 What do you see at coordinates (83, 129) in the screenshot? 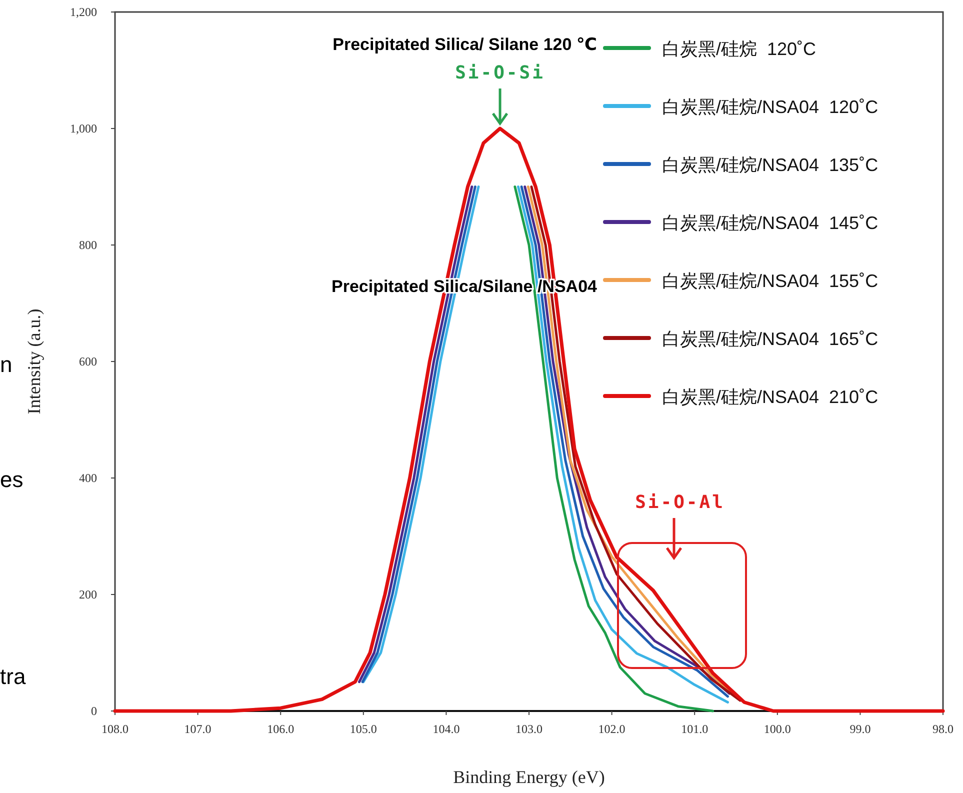
I see `y-tick-label: 1,000` at bounding box center [83, 129].